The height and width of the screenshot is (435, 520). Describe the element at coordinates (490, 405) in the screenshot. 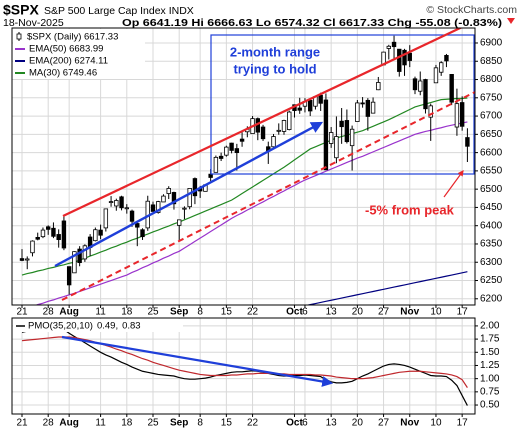

I see `y-tick-label: 0.50` at that location.